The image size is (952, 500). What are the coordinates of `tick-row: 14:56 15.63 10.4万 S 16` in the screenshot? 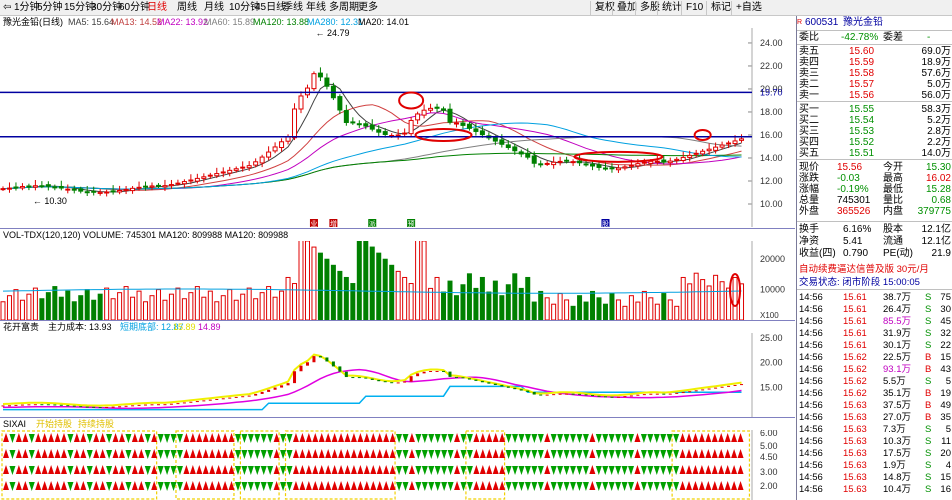 It's located at (874, 489).